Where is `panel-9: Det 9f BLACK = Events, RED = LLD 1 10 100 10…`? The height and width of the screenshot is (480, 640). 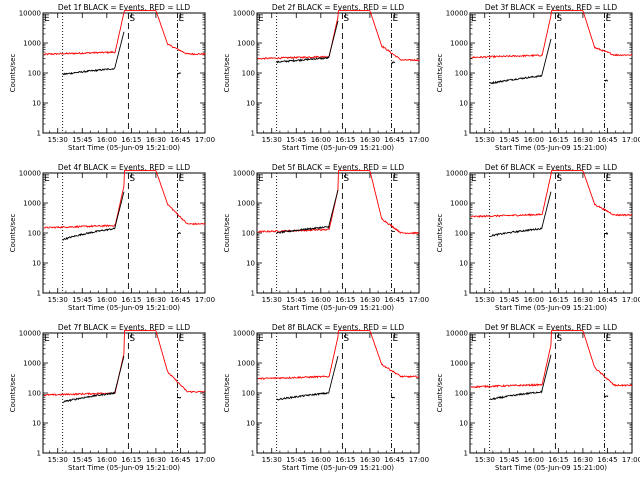
panel-9: Det 9f BLACK = Events, RED = LLD 1 10 100 10… is located at coordinates (538, 397).